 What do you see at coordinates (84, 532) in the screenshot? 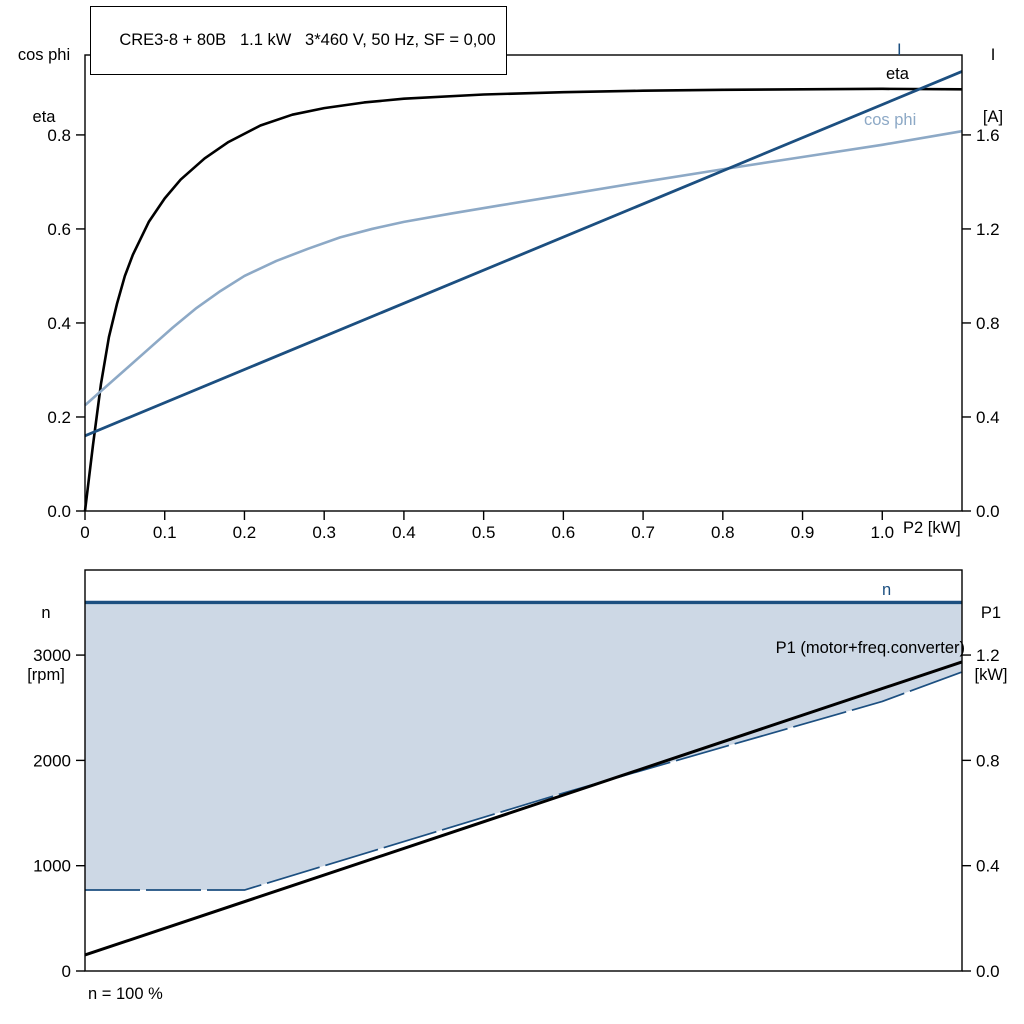
I see `x-tick-label: 0` at bounding box center [84, 532].